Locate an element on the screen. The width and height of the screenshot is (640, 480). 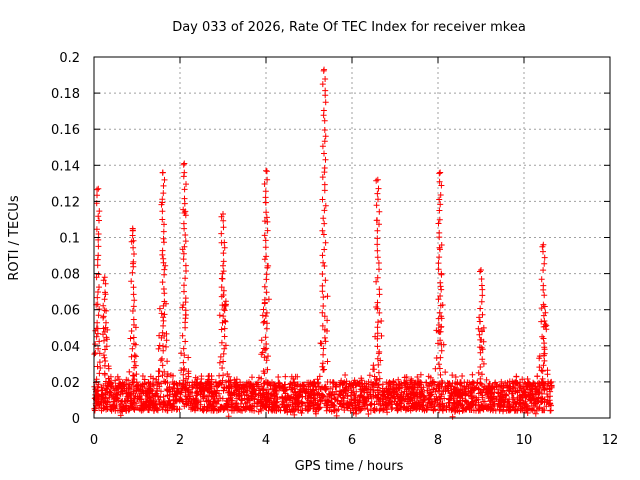
x-tick-label: 4 is located at coordinates (266, 440).